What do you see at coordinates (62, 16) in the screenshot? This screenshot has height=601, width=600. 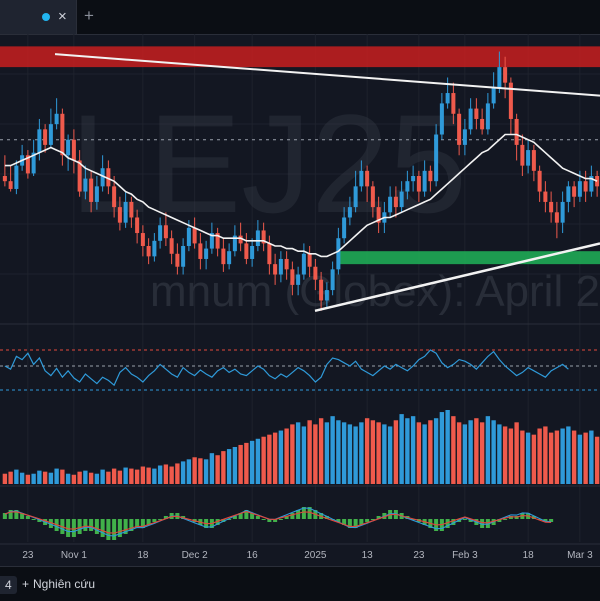 I see `close-icon: ×` at bounding box center [62, 16].